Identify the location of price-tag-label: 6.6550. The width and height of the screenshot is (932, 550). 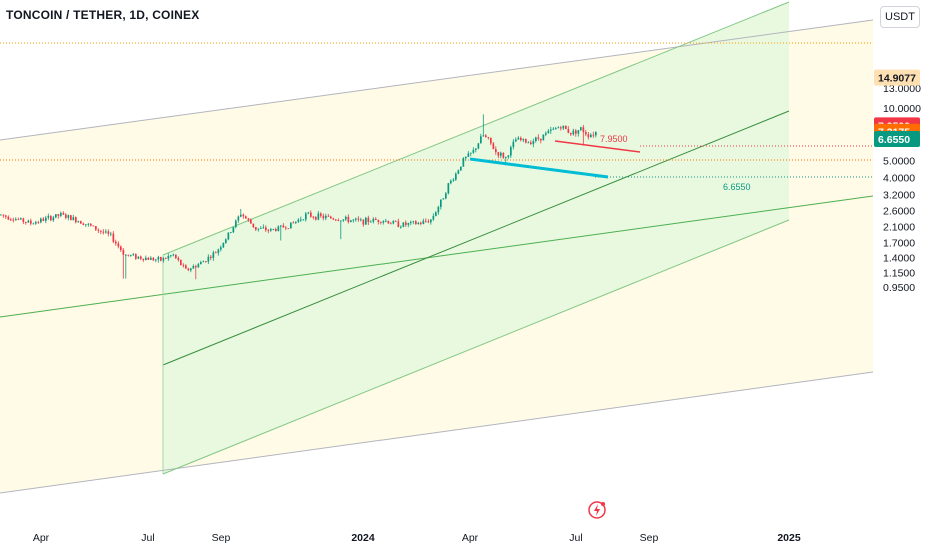
(894, 140).